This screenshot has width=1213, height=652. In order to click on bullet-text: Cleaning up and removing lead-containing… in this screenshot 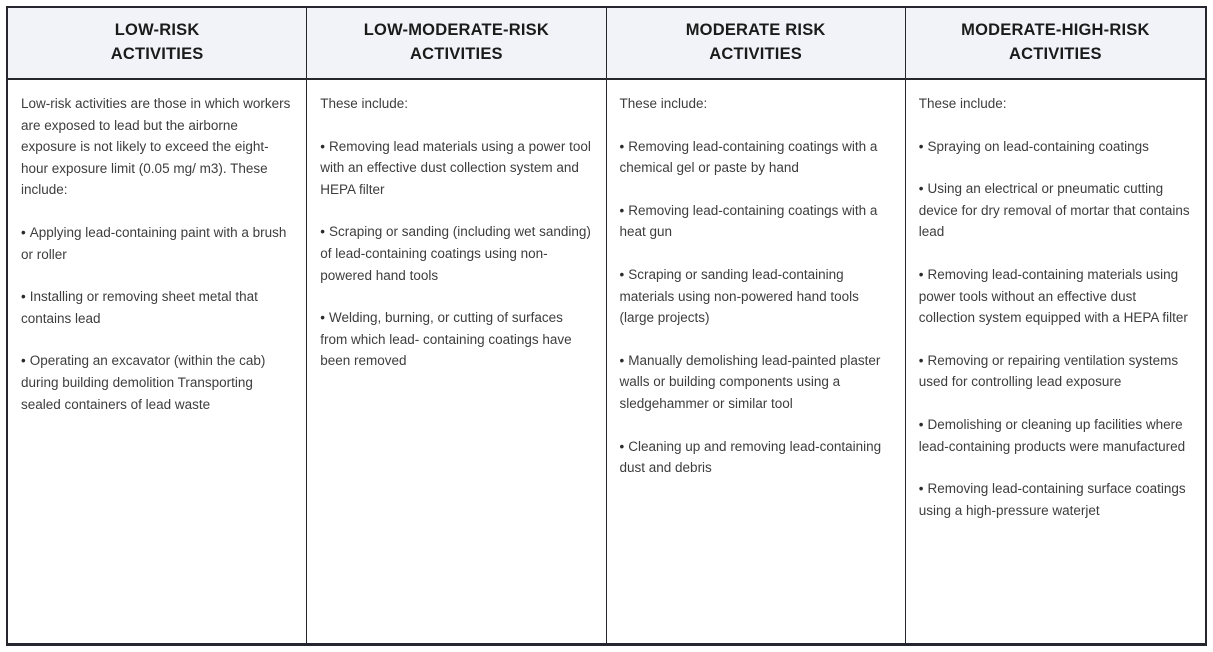, I will do `click(750, 457)`.